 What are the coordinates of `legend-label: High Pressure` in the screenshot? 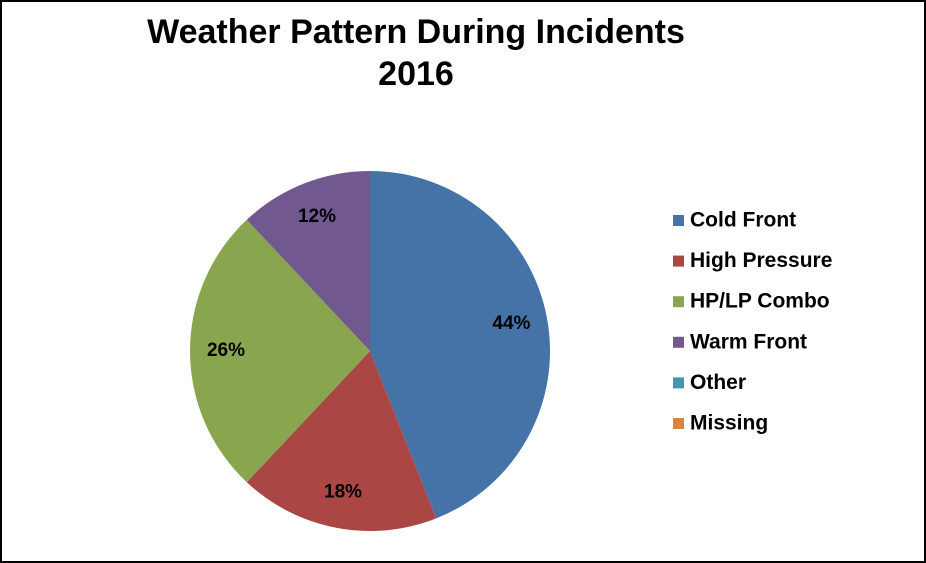 It's located at (761, 260).